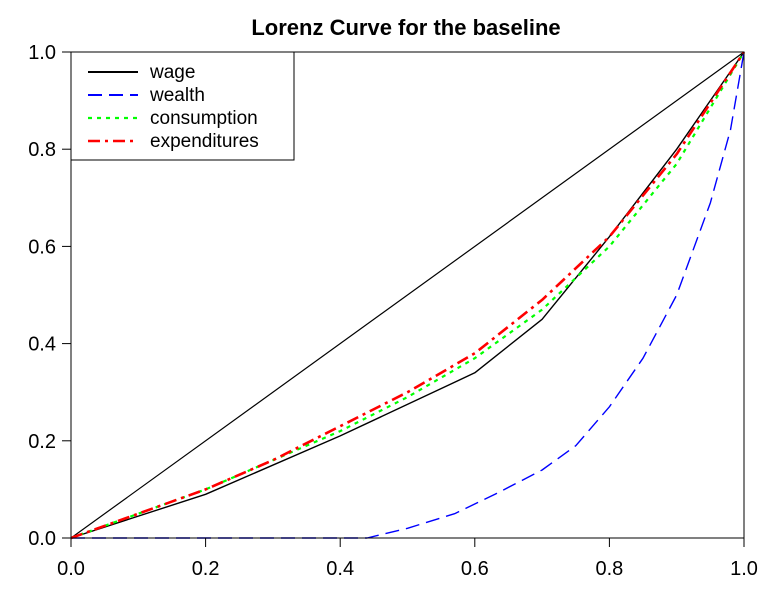  Describe the element at coordinates (42, 539) in the screenshot. I see `y-tick-label: 0.0` at that location.